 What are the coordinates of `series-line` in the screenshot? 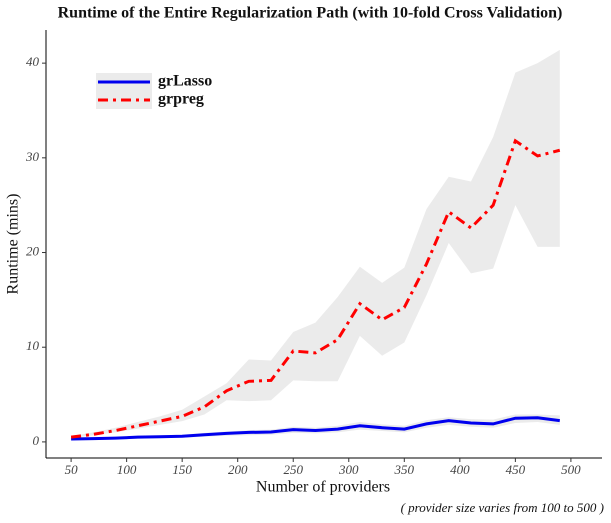 It's located at (315, 428).